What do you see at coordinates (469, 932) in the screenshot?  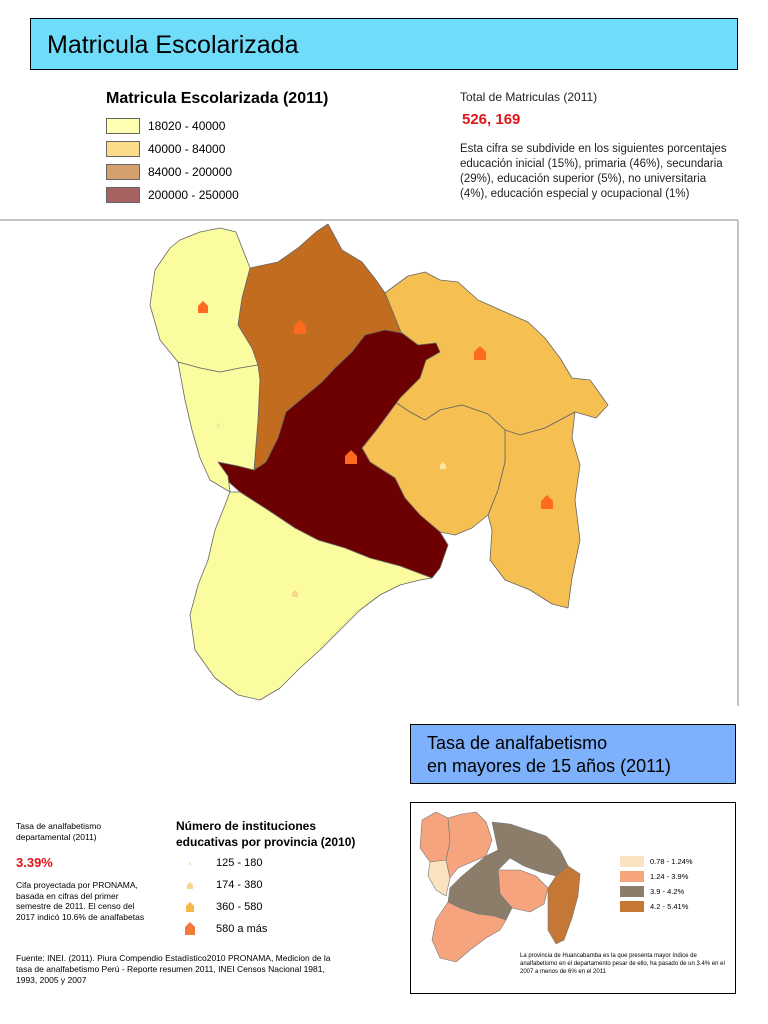 I see `inset-region-sechura` at bounding box center [469, 932].